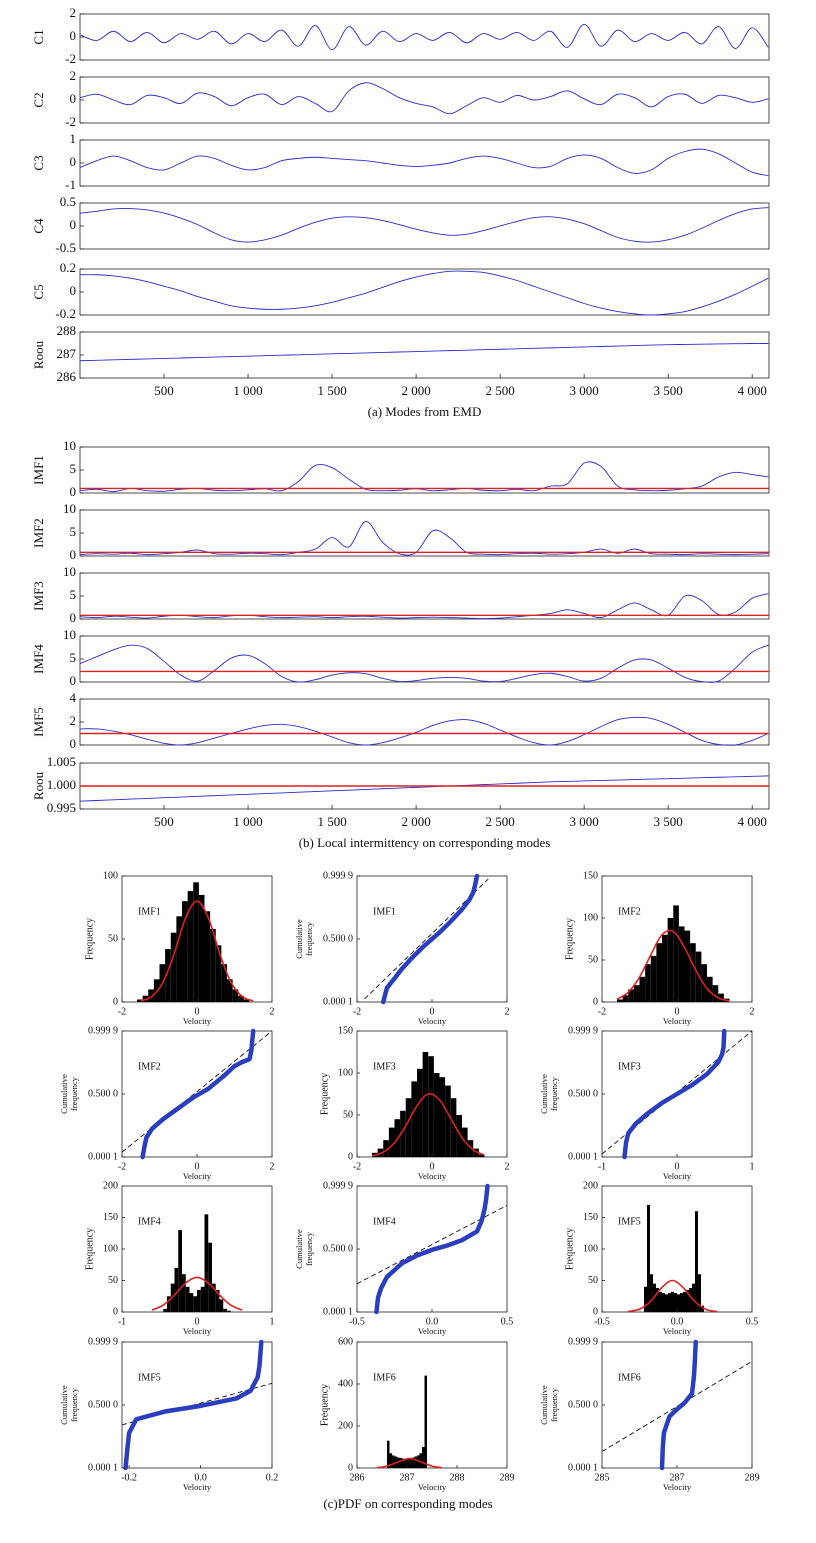  Describe the element at coordinates (338, 1185) in the screenshot. I see `y-tick-label: 0.999 9` at that location.